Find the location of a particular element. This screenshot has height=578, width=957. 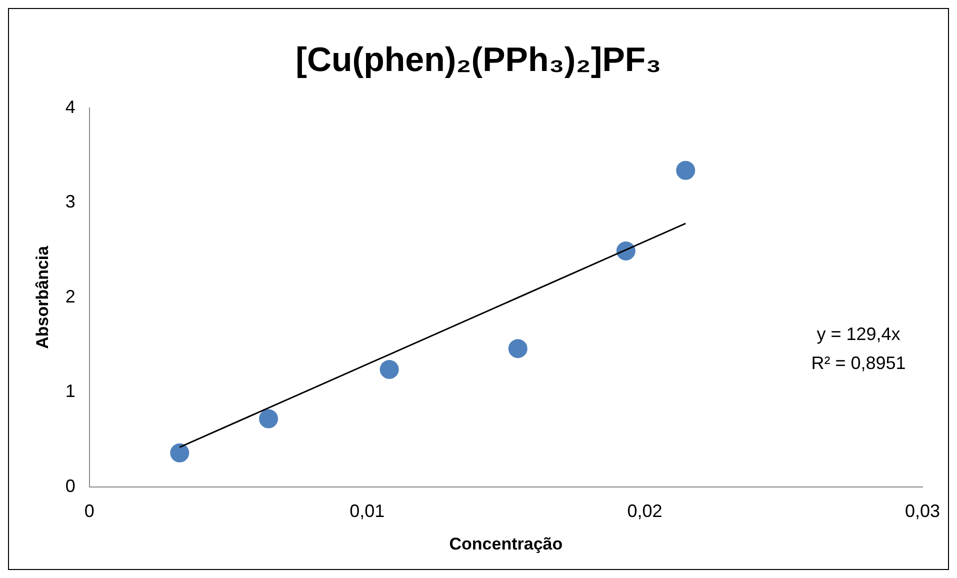

x-tick-label: 0,01 is located at coordinates (367, 510).